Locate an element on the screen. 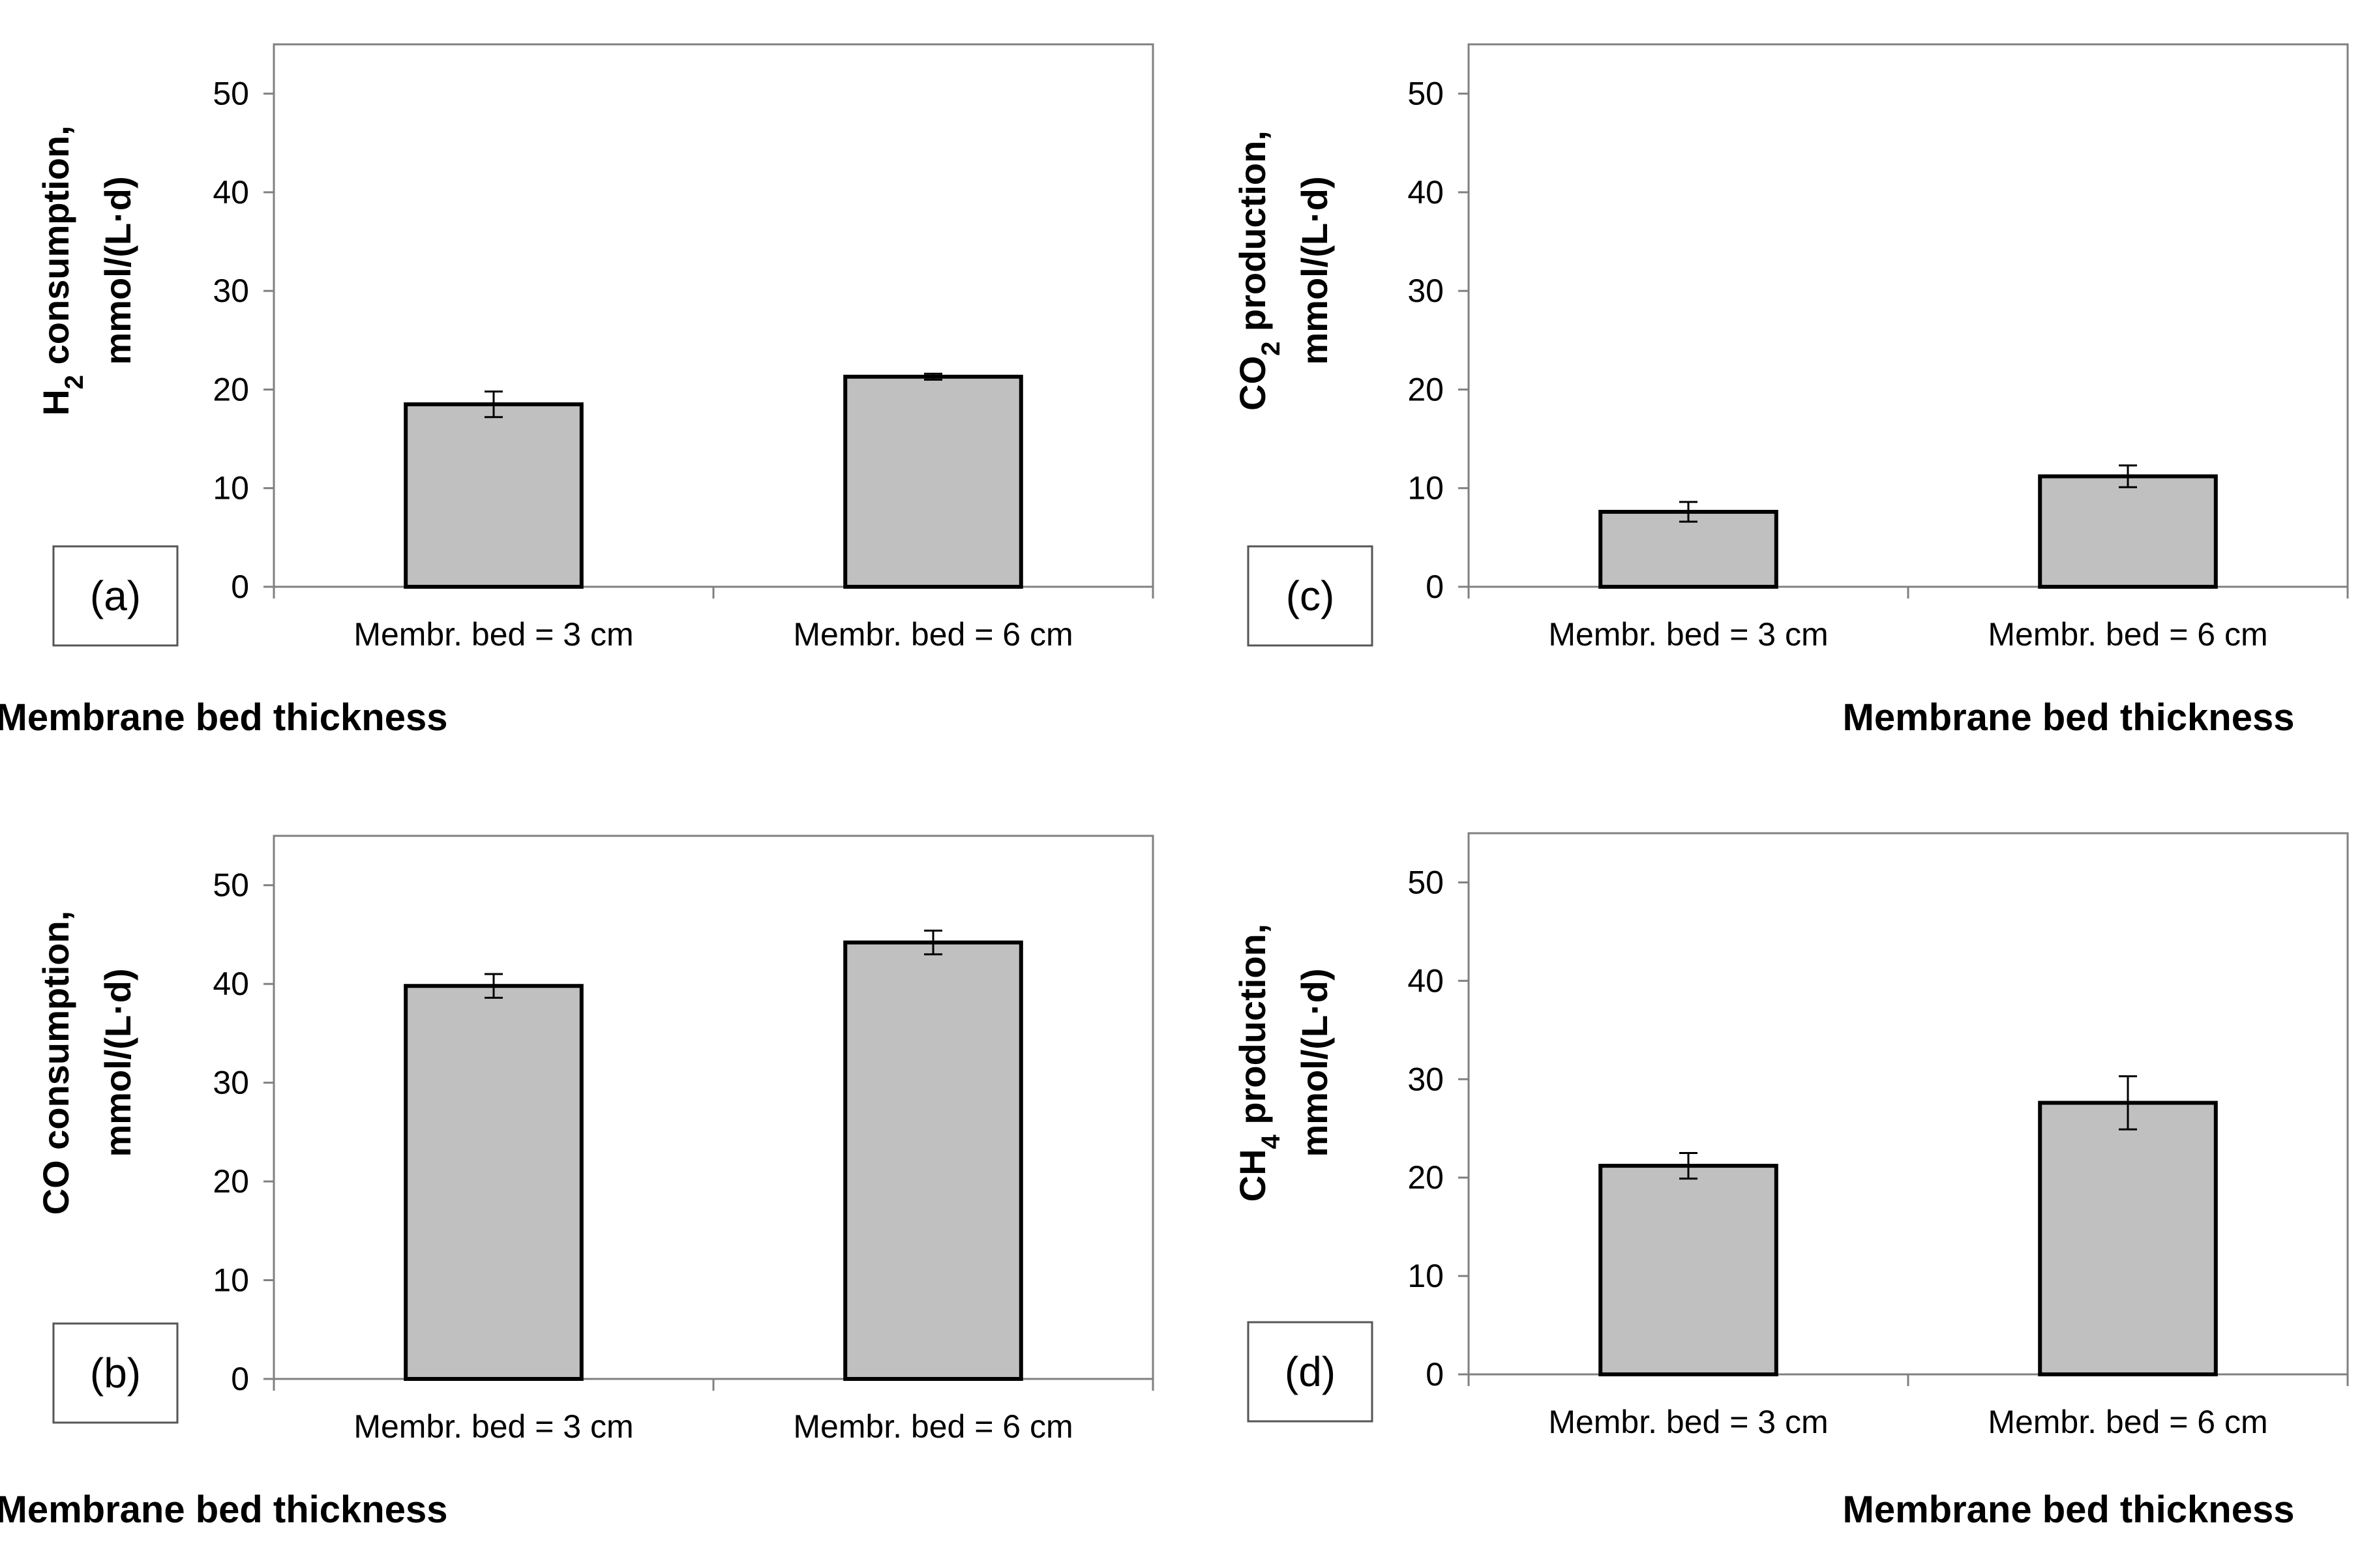 The image size is (2362, 1568). panel-tag-label: (a) is located at coordinates (115, 596).